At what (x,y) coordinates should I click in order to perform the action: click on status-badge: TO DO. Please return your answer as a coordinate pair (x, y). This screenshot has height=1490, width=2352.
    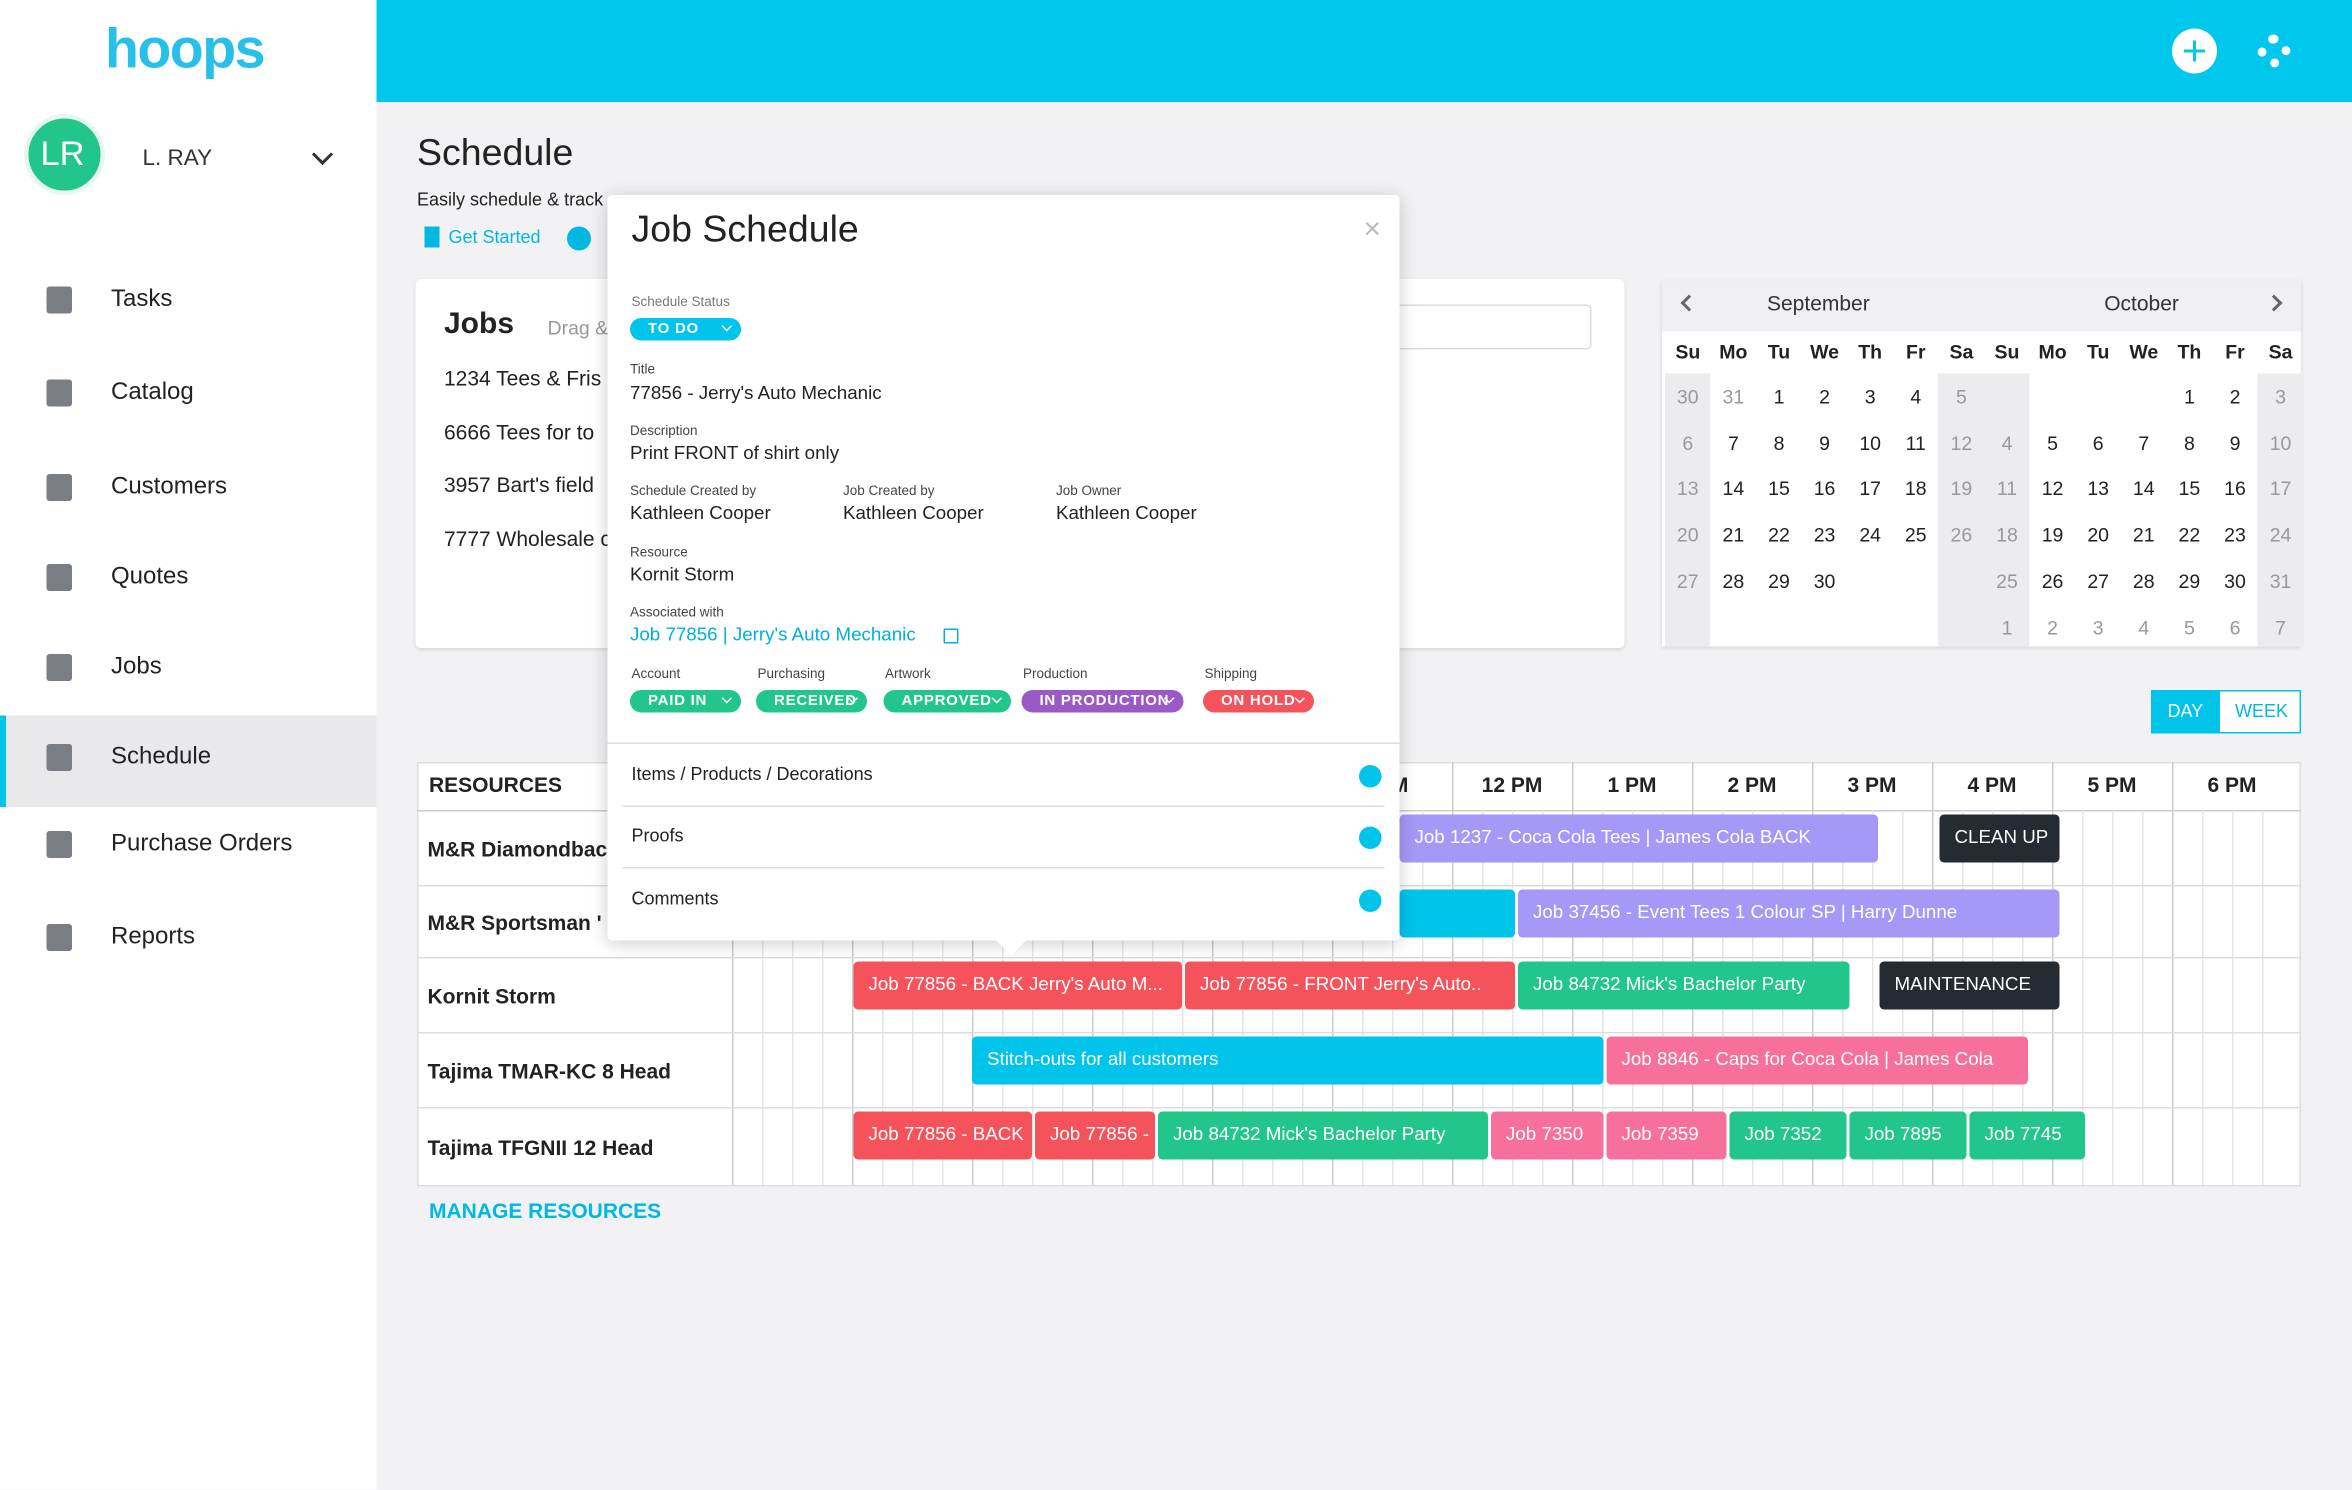
    Looking at the image, I should click on (685, 329).